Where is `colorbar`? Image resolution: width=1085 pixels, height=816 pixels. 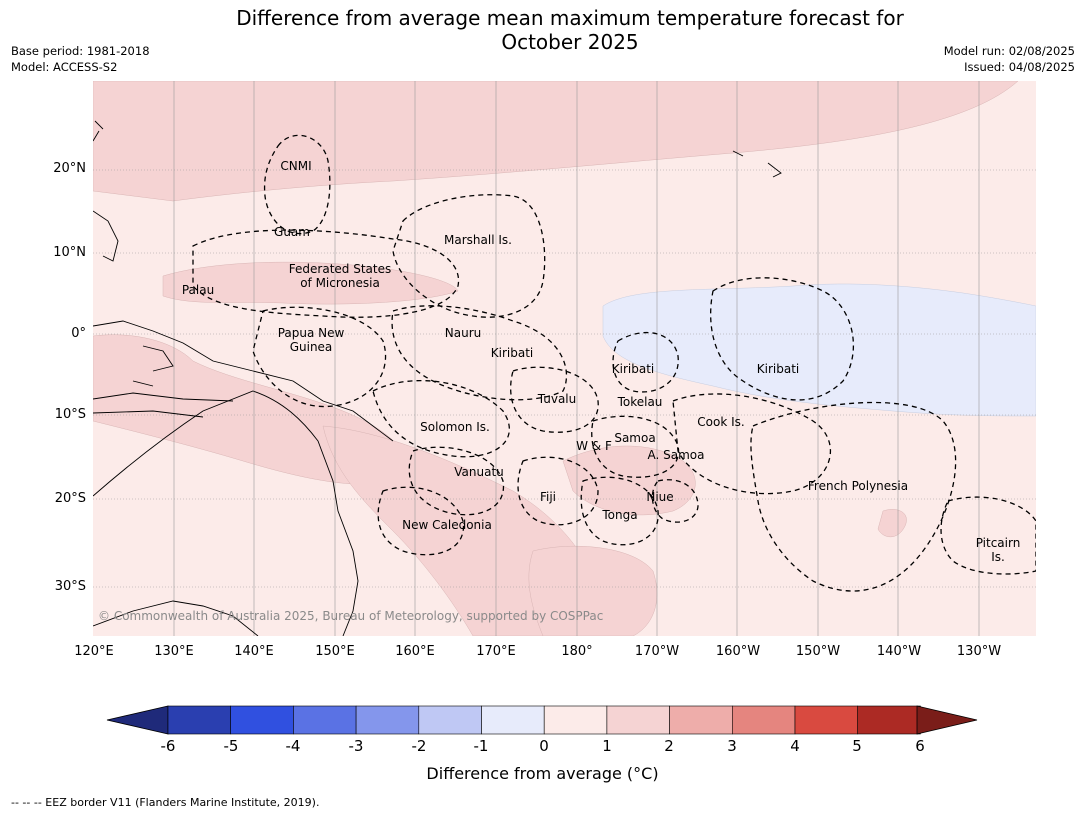
colorbar is located at coordinates (542, 720).